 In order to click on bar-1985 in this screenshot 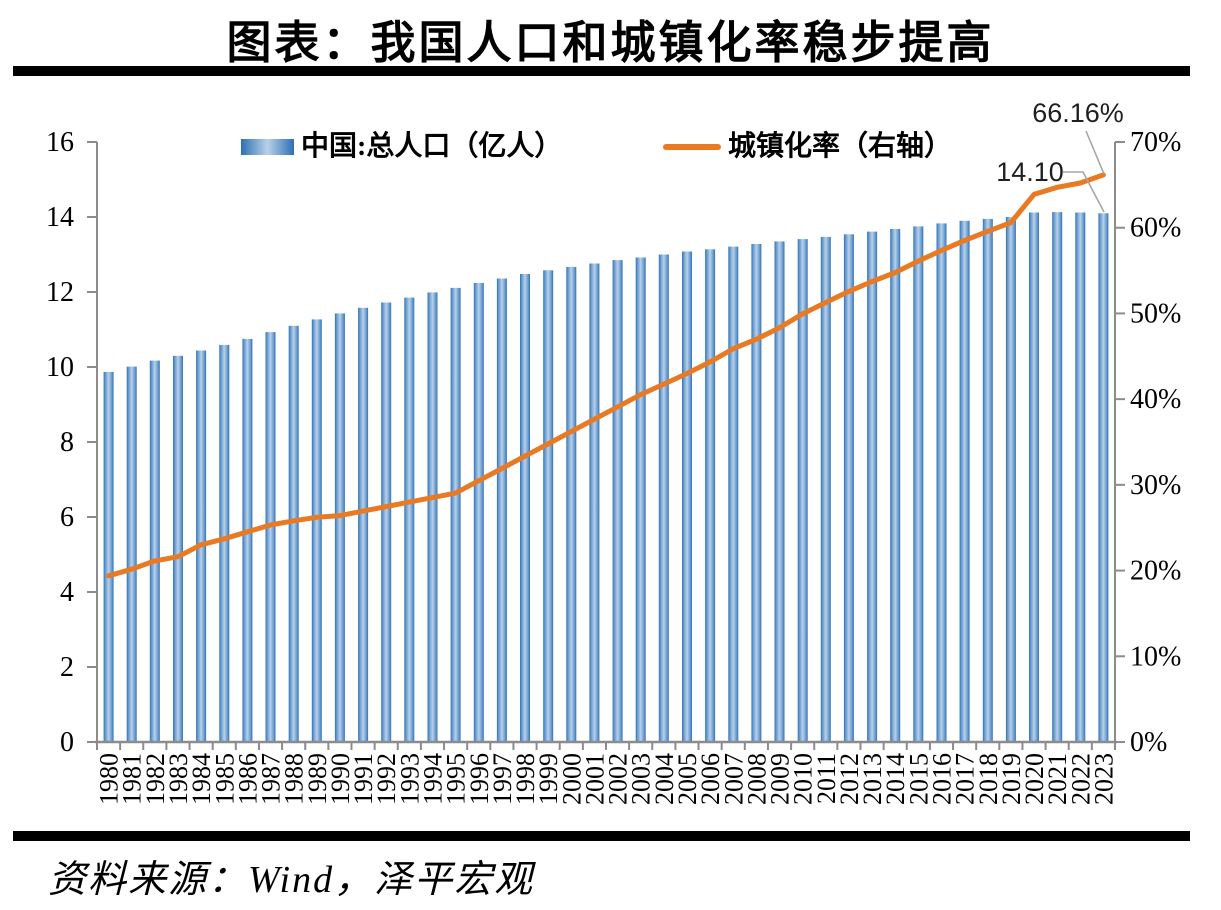, I will do `click(224, 543)`.